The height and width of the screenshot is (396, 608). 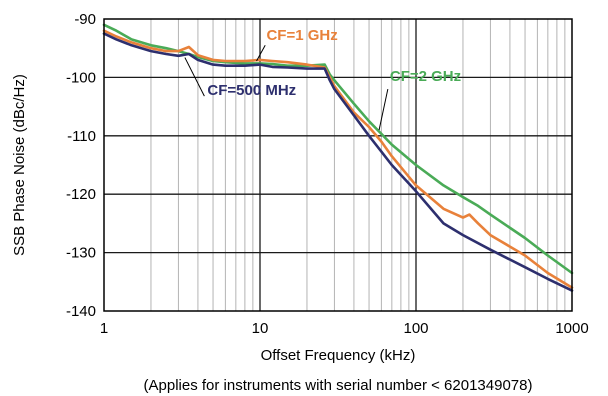 I want to click on y-tick-label: -130, so click(x=81, y=253).